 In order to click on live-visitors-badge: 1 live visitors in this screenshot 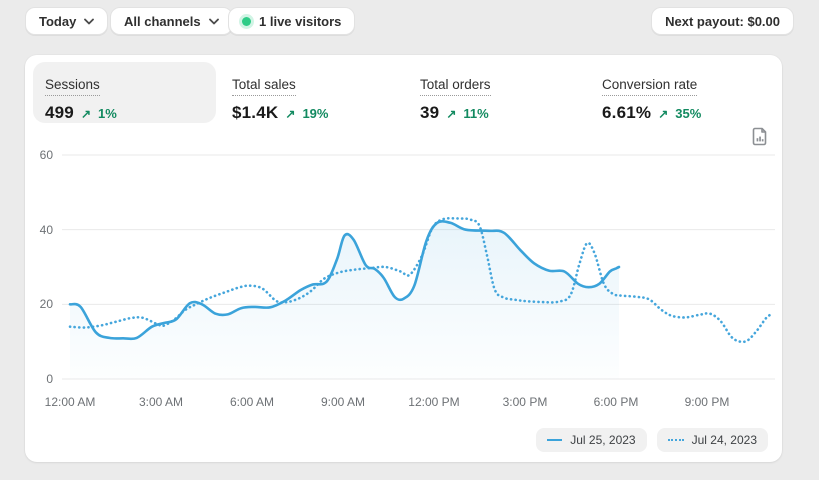, I will do `click(292, 21)`.